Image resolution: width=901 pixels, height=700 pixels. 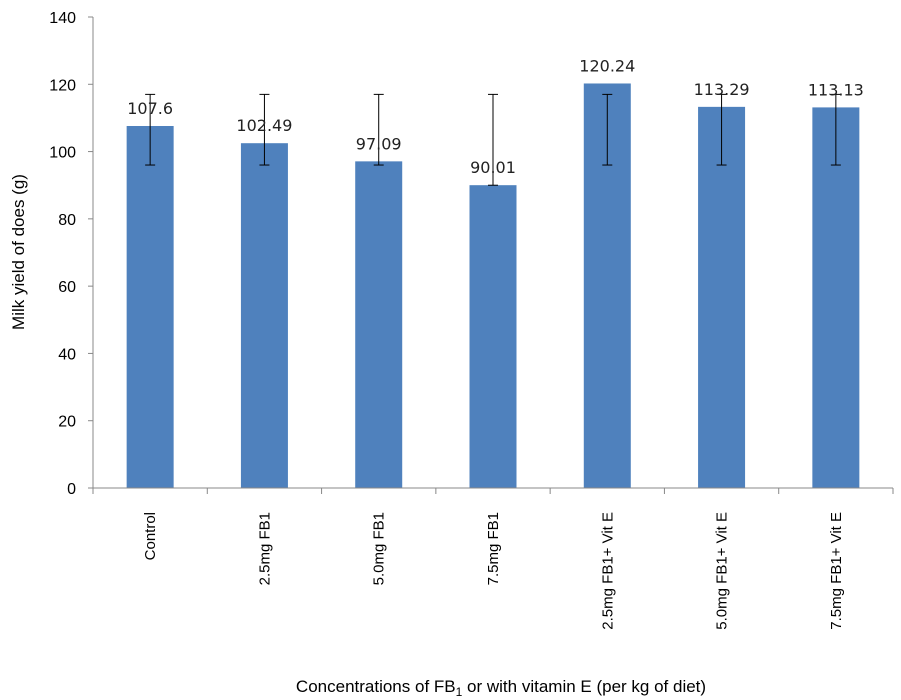 I want to click on x-category-label: 2.5mg FB1+ Vit E, so click(x=607, y=571).